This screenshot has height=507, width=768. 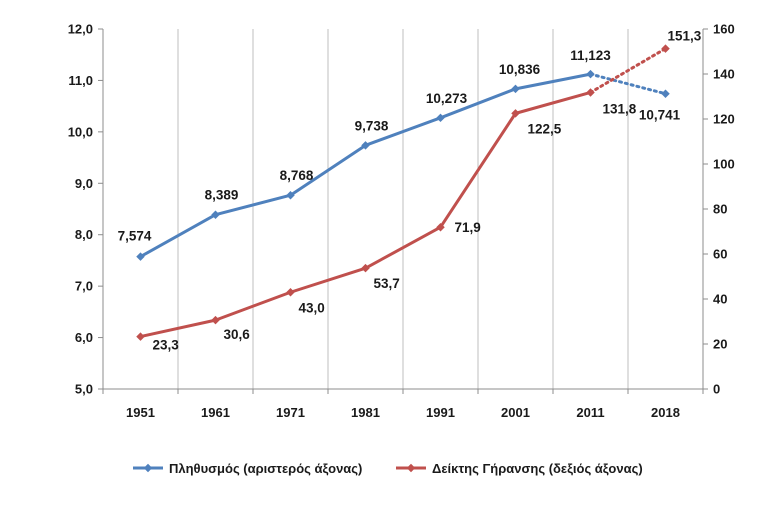 I want to click on data-label: 7,574, so click(x=135, y=236).